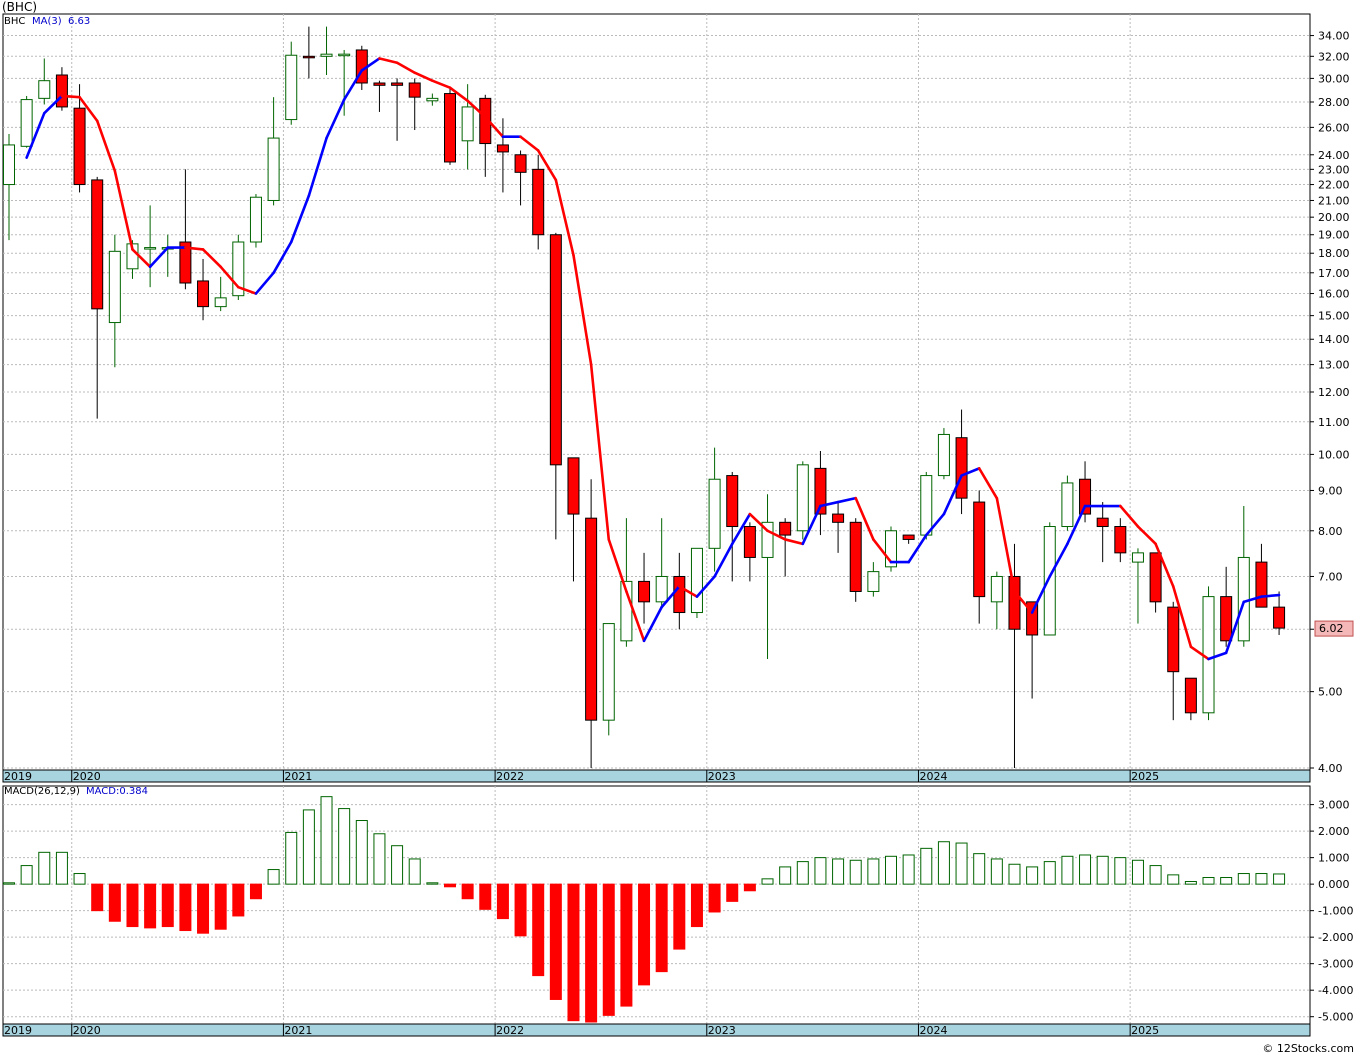 Image resolution: width=1360 pixels, height=1060 pixels. Describe the element at coordinates (1334, 185) in the screenshot. I see `price-tick-label: 22.00` at that location.